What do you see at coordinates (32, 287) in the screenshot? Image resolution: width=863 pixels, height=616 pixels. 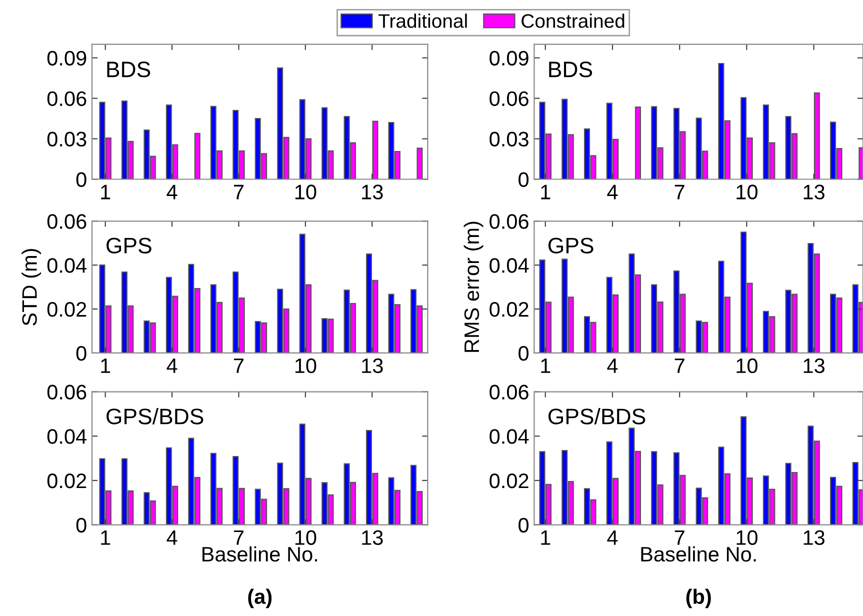 I see `y-axis-title: STD (m)` at bounding box center [32, 287].